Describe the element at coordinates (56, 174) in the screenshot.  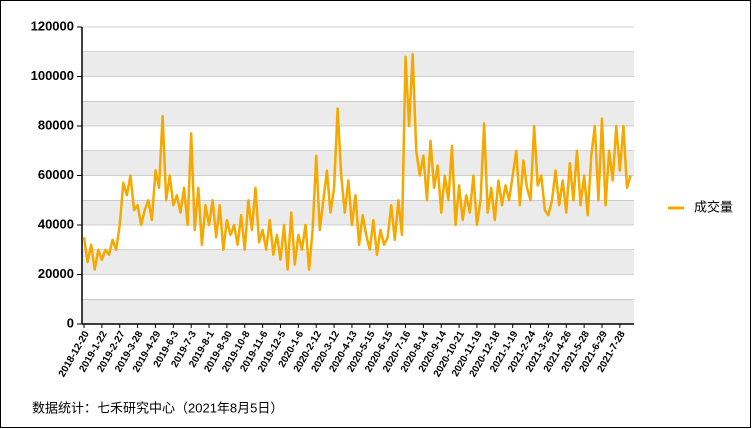
I see `y-tick-label: 60000` at that location.